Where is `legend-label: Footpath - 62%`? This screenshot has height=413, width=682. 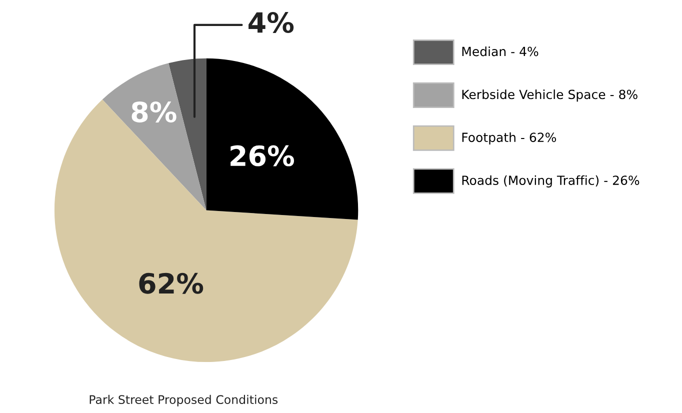
legend-label: Footpath - 62% is located at coordinates (509, 138).